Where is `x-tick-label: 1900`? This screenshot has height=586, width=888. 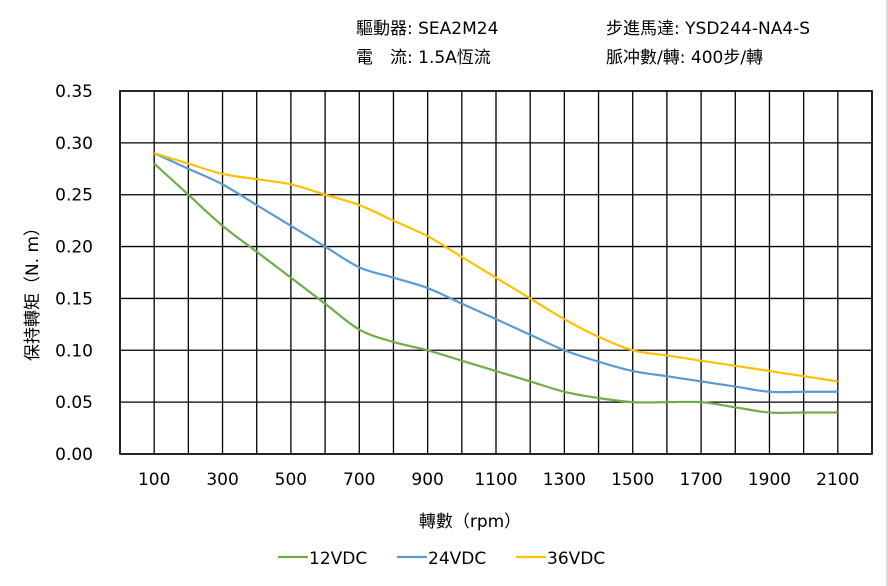 x-tick-label: 1900 is located at coordinates (769, 480).